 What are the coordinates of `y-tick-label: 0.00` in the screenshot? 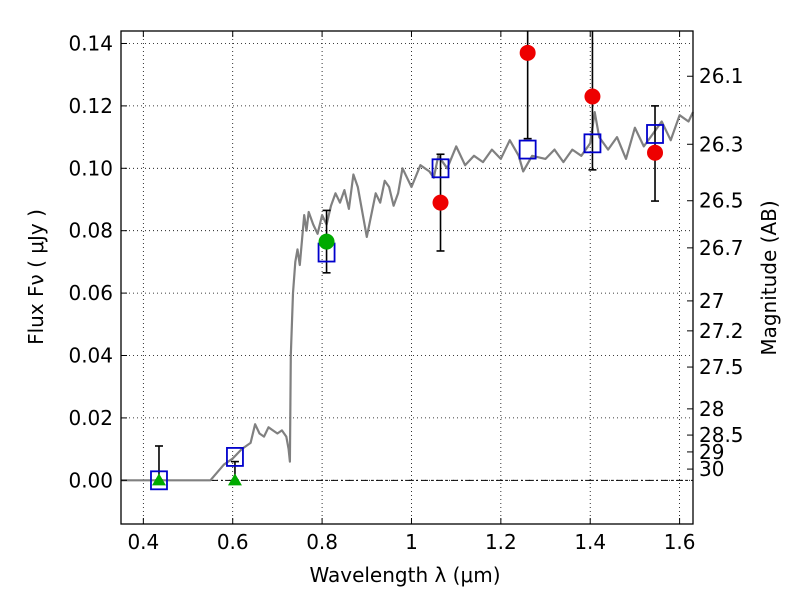 It's located at (90, 480).